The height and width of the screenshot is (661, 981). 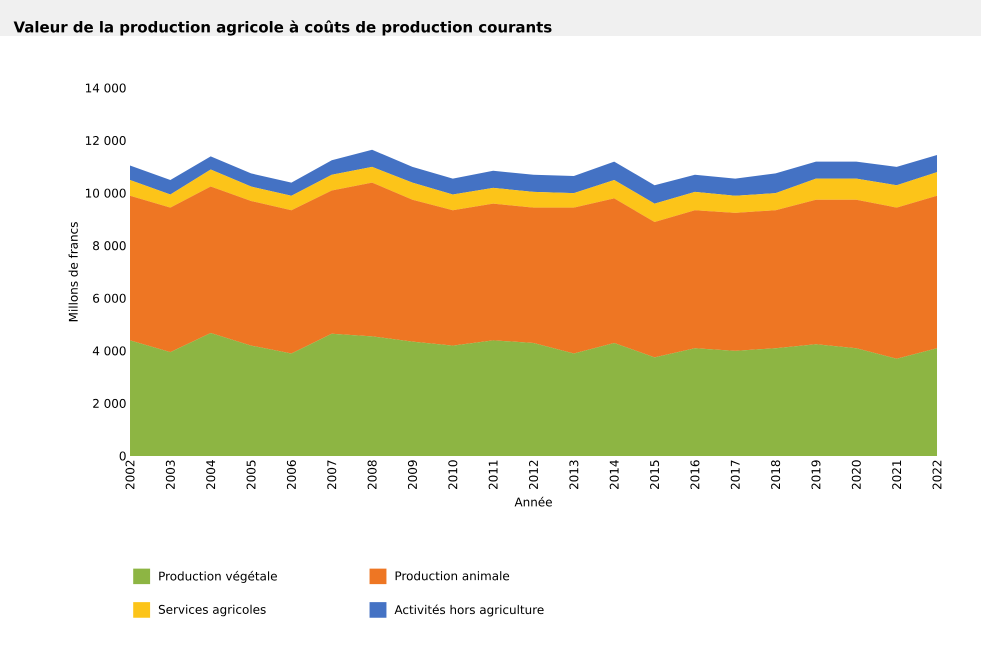 I want to click on x-tick-label: 2006, so click(x=291, y=475).